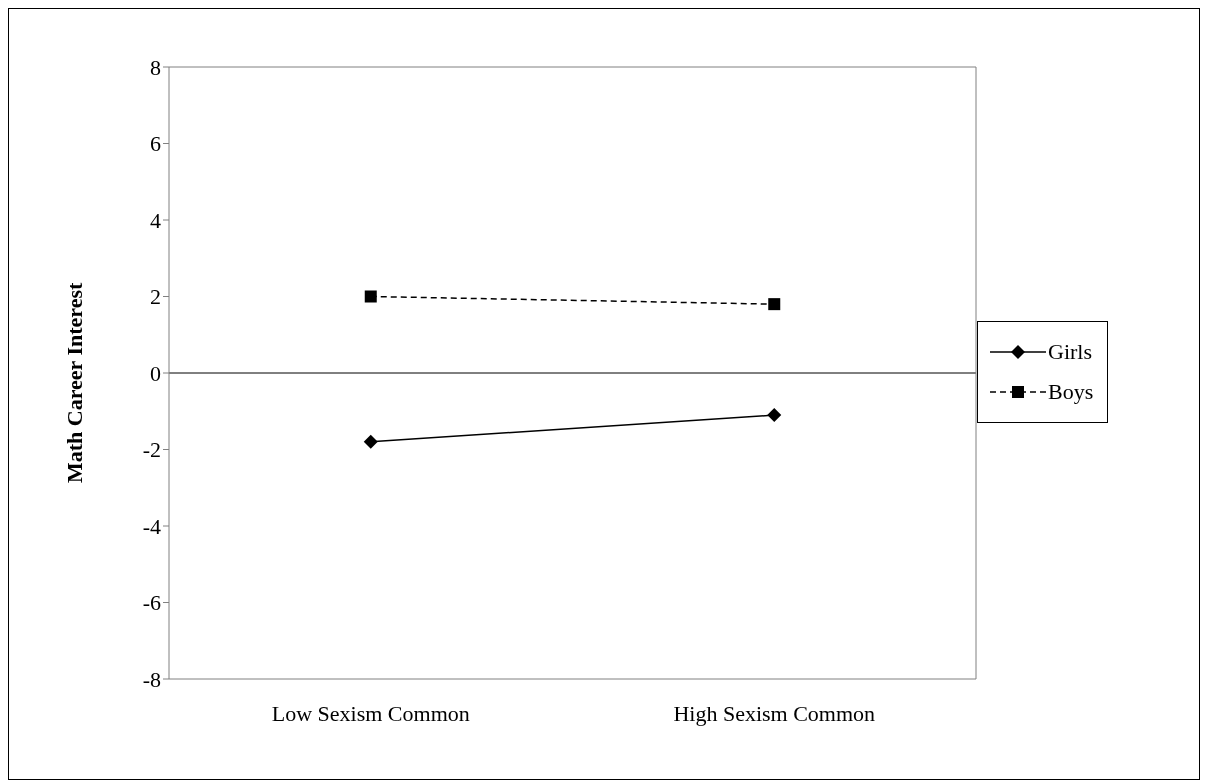 The width and height of the screenshot is (1205, 784). What do you see at coordinates (1070, 352) in the screenshot?
I see `legend-label: Girls` at bounding box center [1070, 352].